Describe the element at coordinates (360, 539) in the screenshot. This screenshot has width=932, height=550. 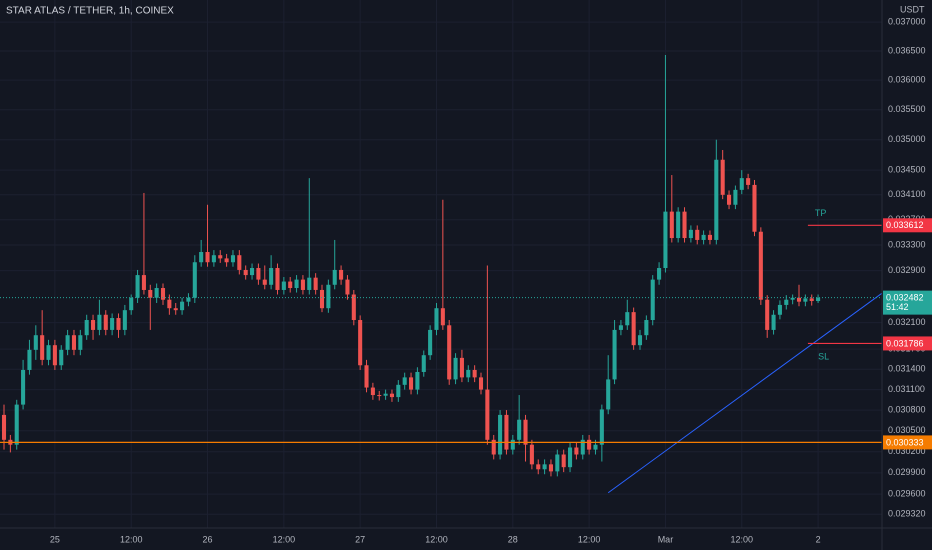
I see `x-tick-label: 27` at that location.